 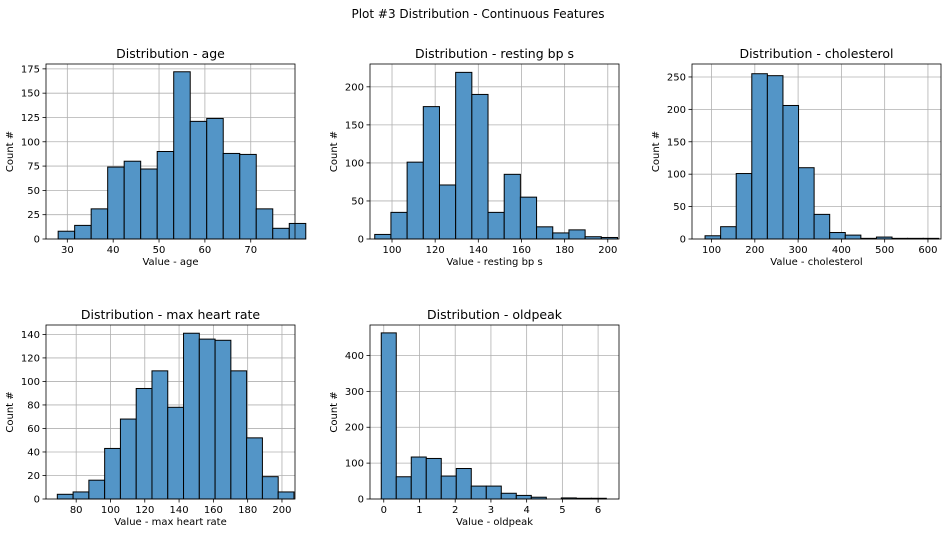 What do you see at coordinates (494, 262) in the screenshot?
I see `x-axis-label: Value - resting bp s` at bounding box center [494, 262].